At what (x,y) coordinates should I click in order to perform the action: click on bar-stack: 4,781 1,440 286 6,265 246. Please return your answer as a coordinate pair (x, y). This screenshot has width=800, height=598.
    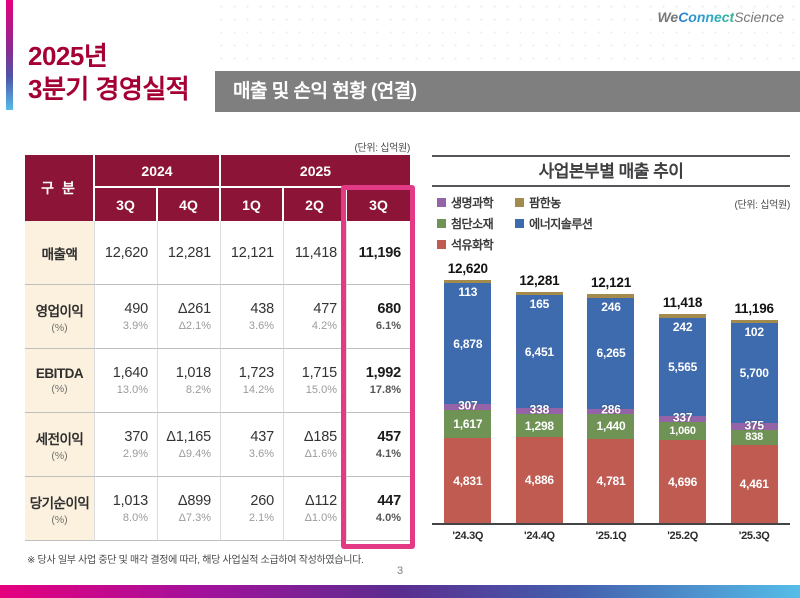
    Looking at the image, I should click on (611, 408).